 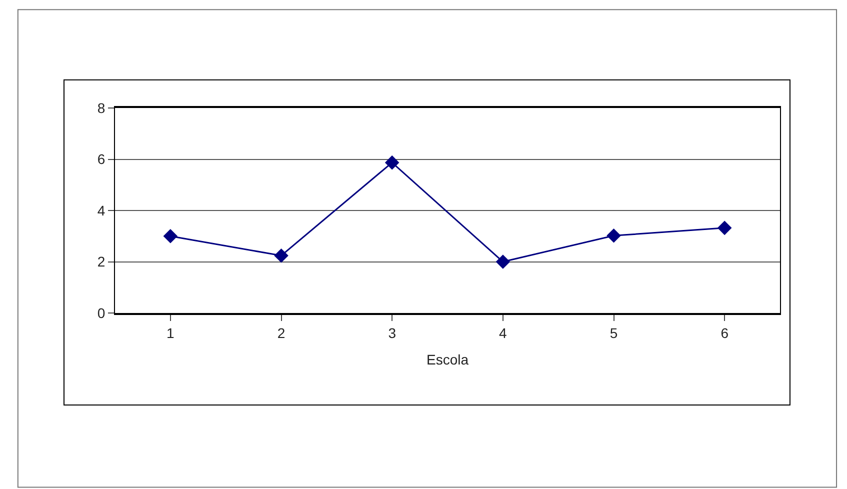 What do you see at coordinates (614, 332) in the screenshot?
I see `x-tick-label: 5` at bounding box center [614, 332].